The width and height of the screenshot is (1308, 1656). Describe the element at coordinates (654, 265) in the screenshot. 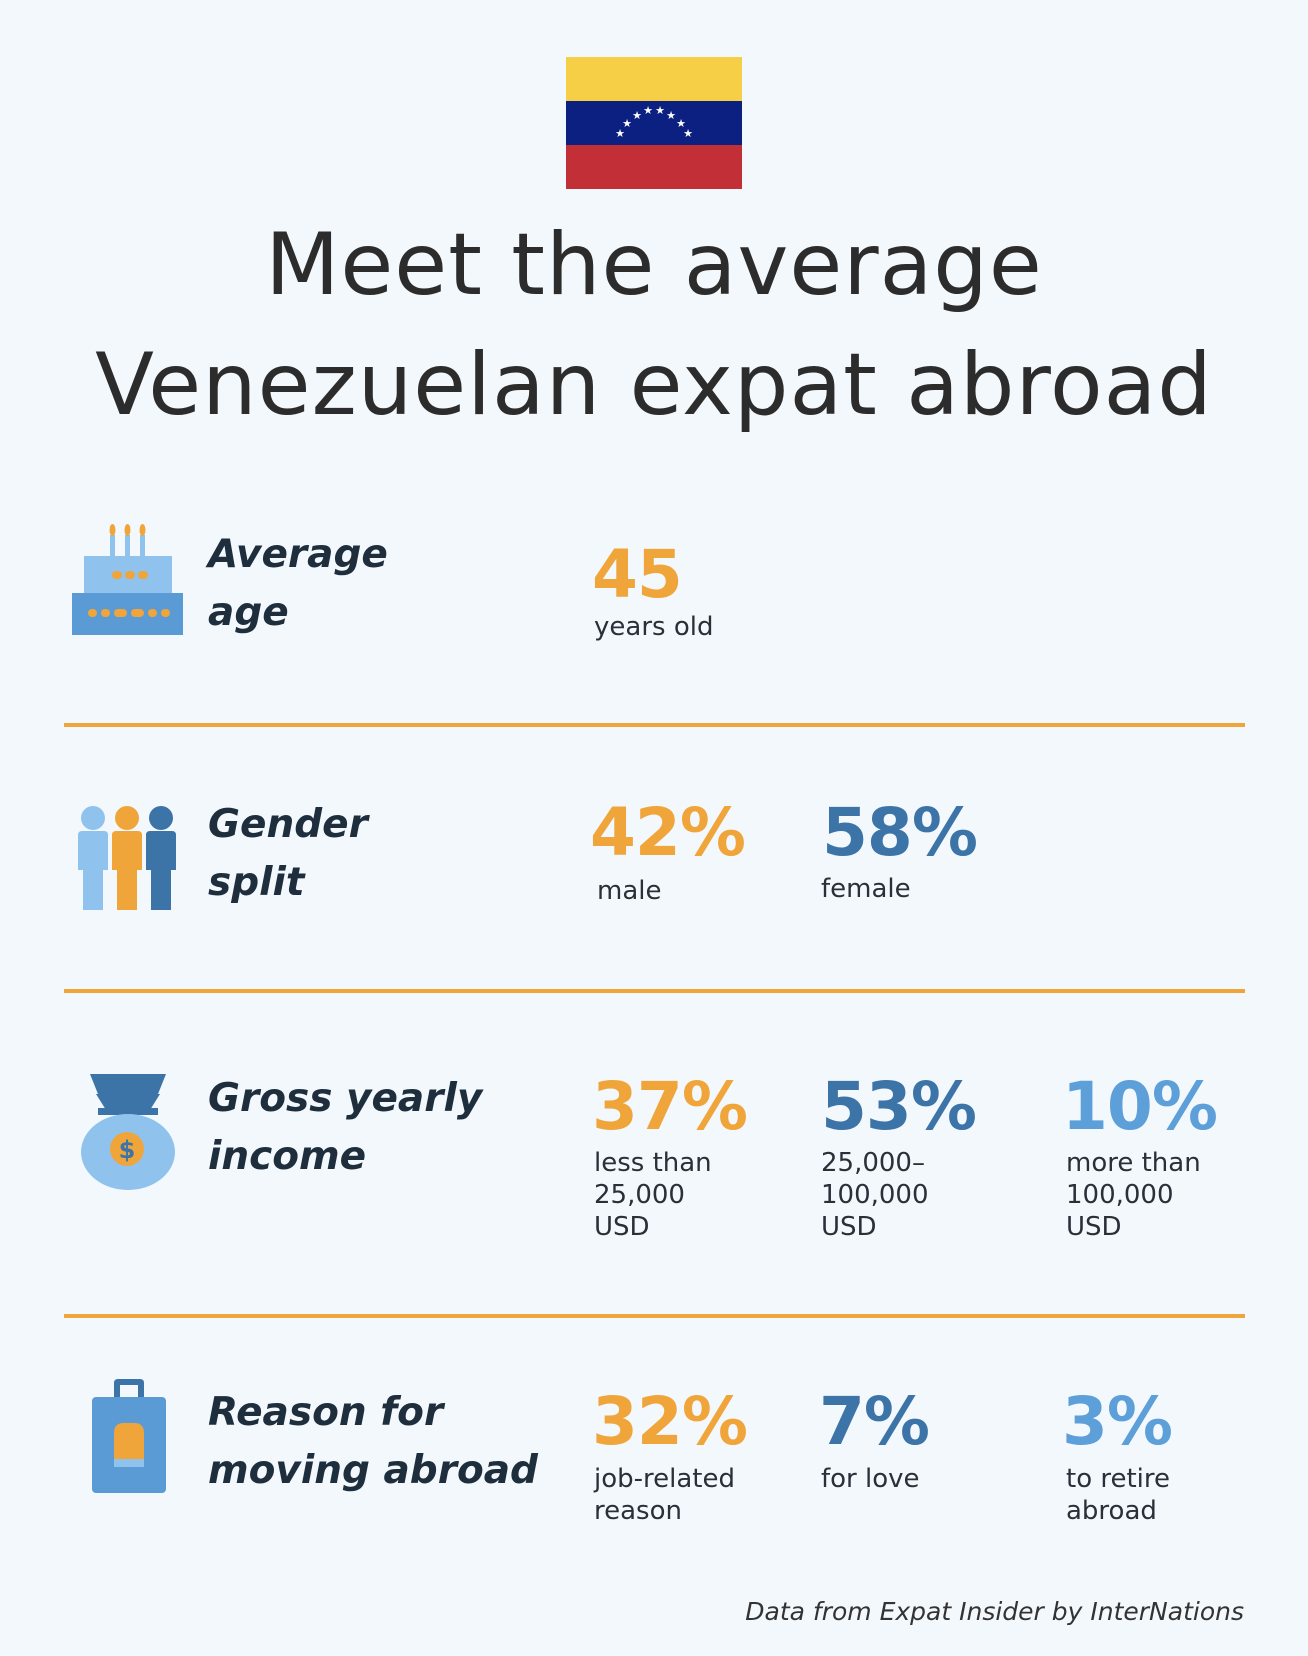

I see `page-title-line-1: Meet the average` at that location.